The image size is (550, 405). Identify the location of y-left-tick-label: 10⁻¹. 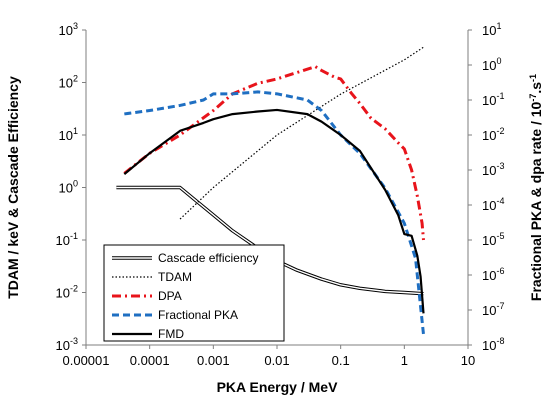
(67, 239).